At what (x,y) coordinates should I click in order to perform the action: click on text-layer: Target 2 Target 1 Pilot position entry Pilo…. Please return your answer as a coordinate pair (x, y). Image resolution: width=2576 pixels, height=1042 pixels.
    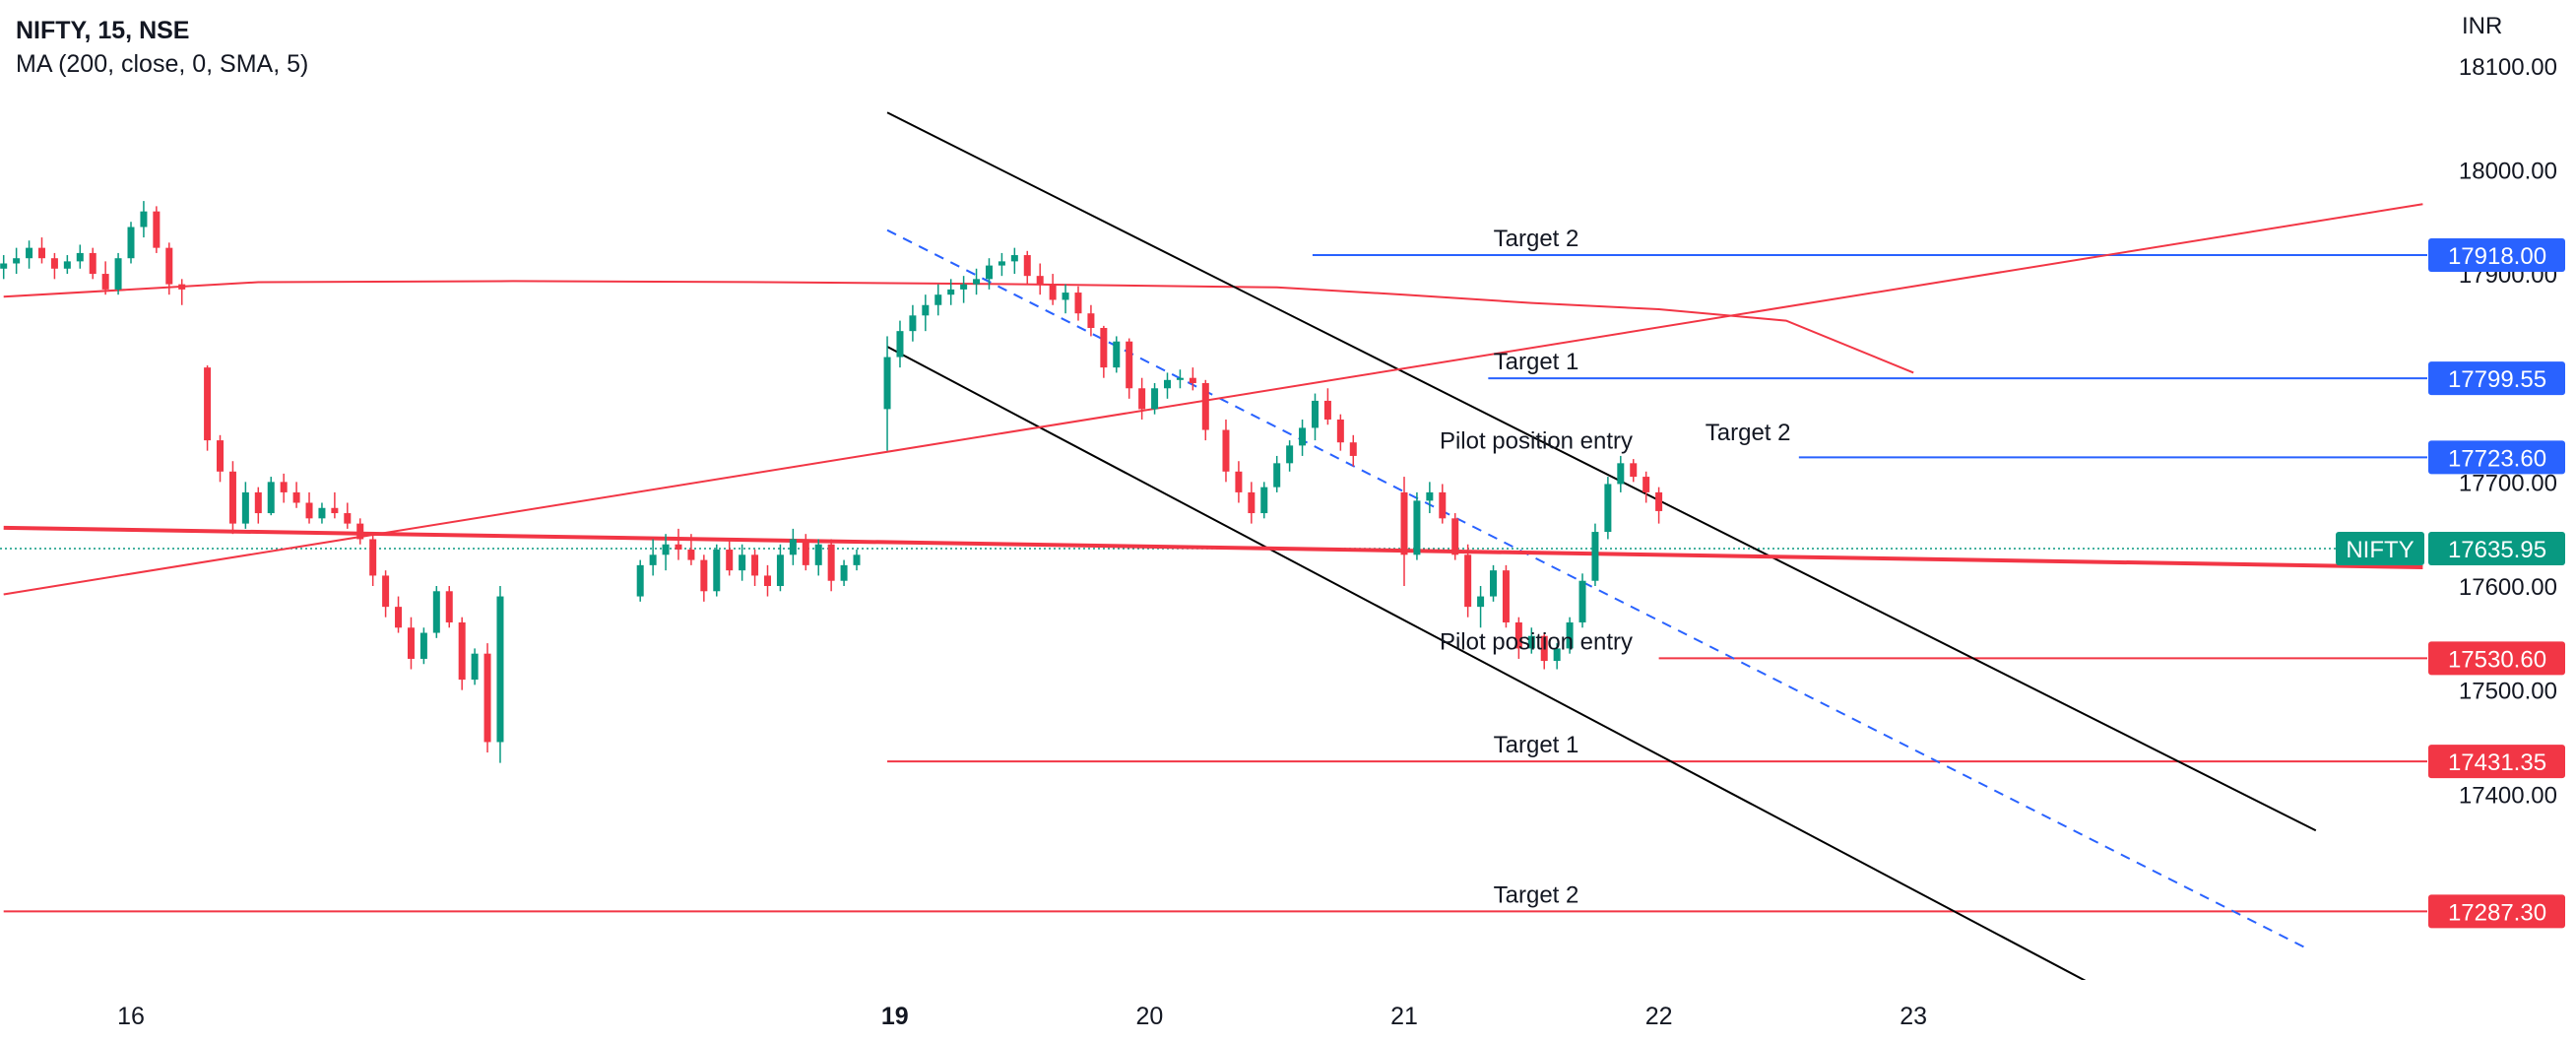
    Looking at the image, I should click on (1615, 567).